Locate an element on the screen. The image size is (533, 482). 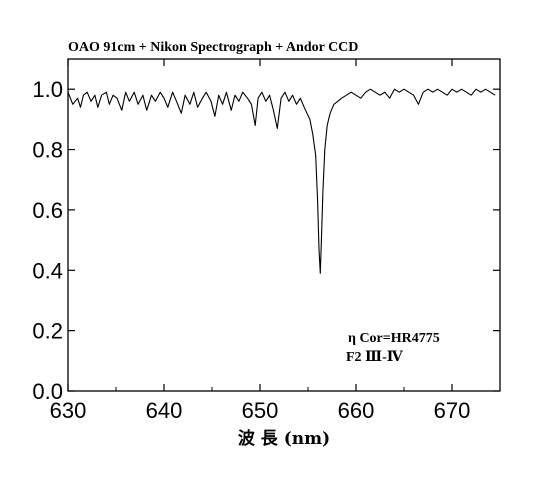
y-tick-label: 0.6 is located at coordinates (47, 210).